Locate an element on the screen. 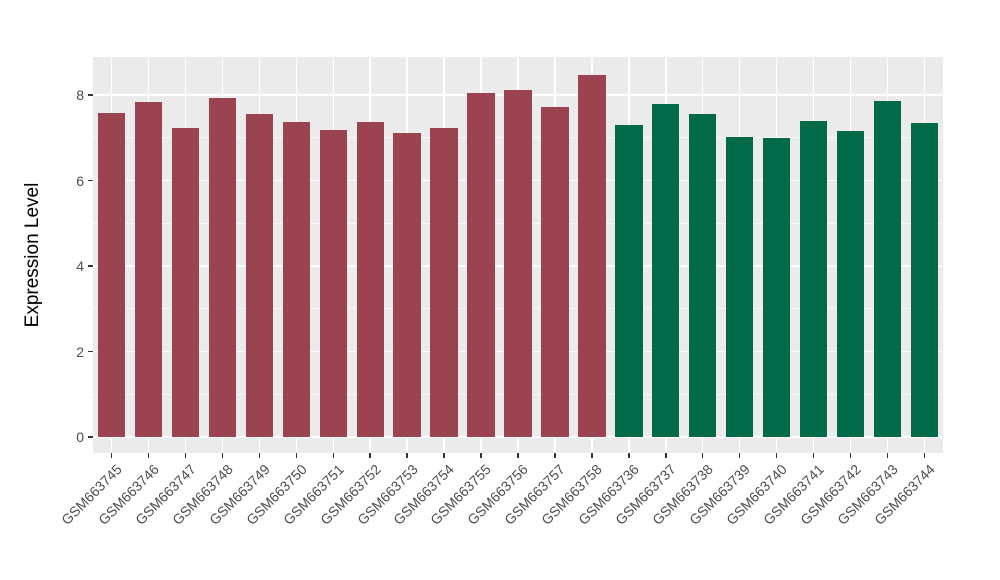 This screenshot has height=580, width=1000. bar-GSM663740 is located at coordinates (777, 287).